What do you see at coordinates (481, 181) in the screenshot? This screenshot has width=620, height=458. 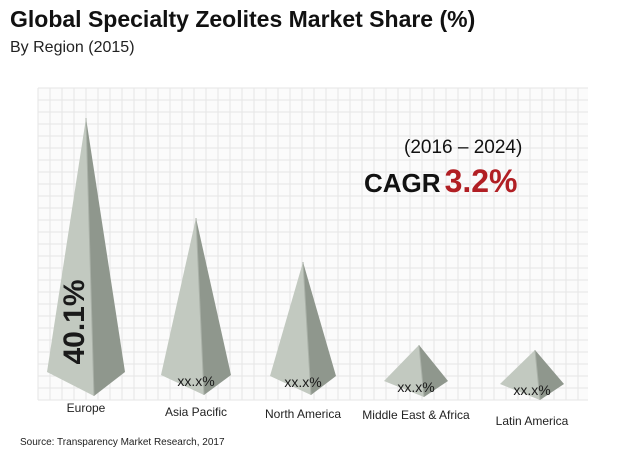 I see `cagr-value: 3.2%` at bounding box center [481, 181].